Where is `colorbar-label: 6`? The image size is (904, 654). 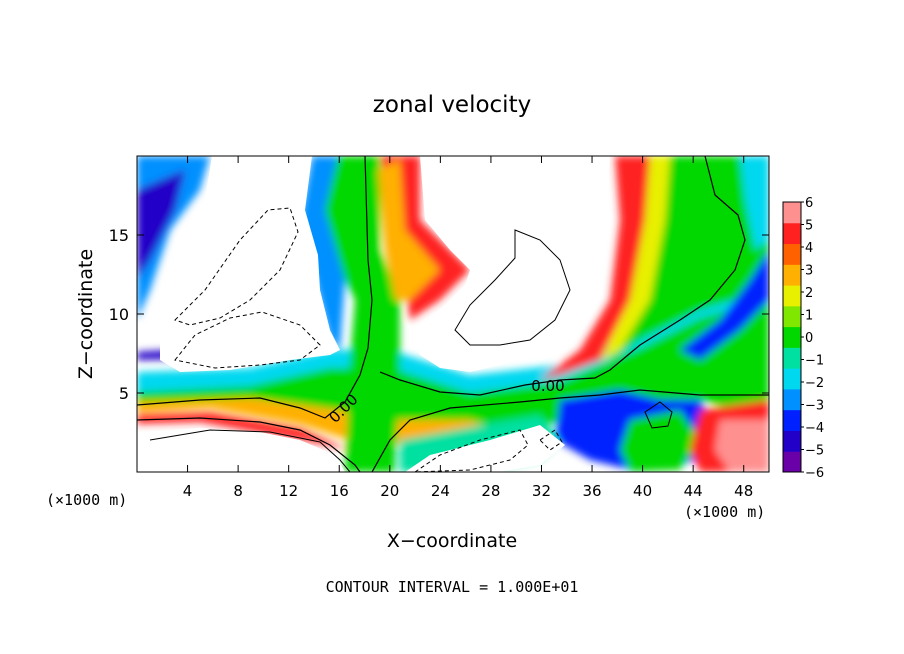
colorbar-label: 6 is located at coordinates (809, 203).